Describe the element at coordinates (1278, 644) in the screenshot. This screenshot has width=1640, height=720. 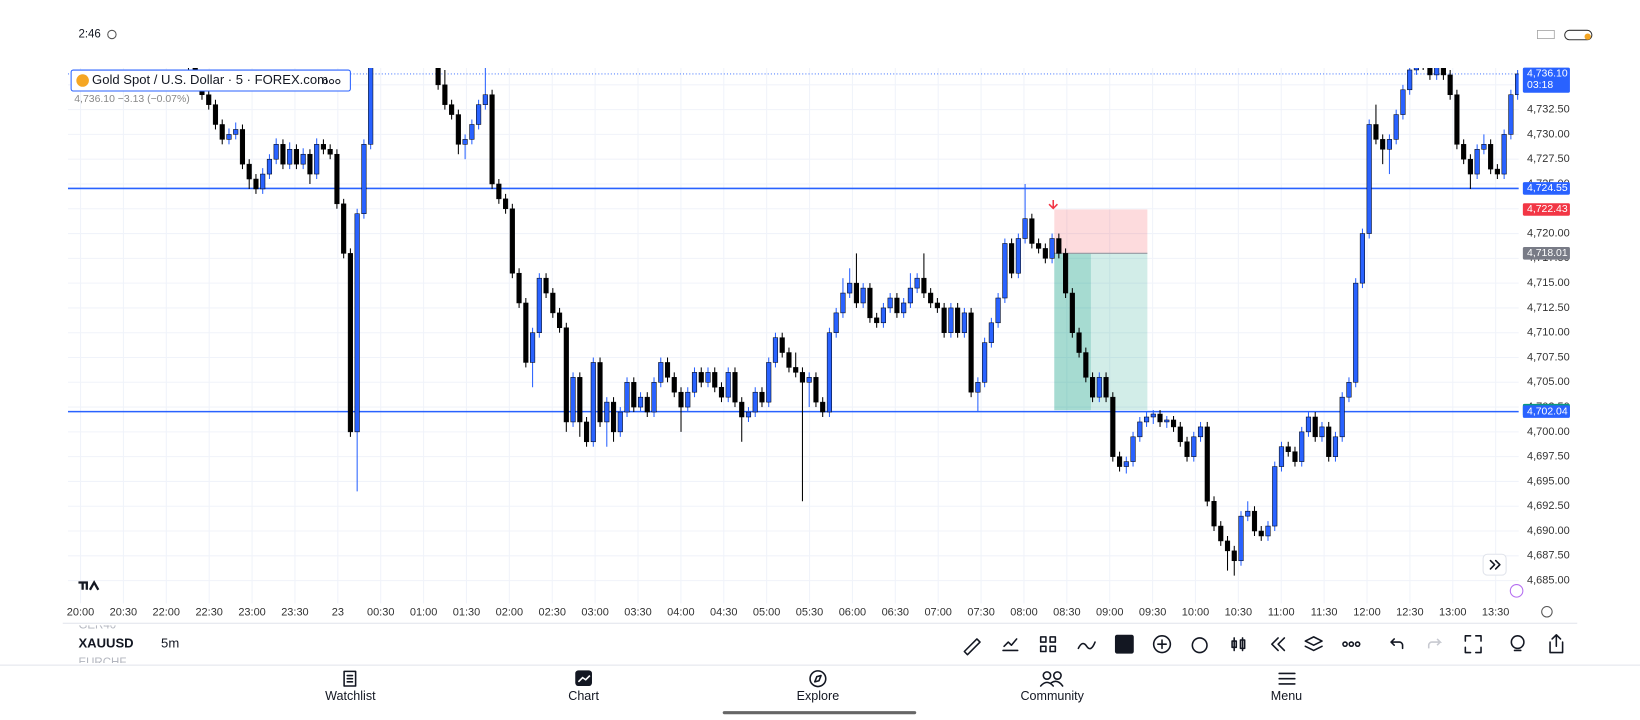
I see `replay` at that location.